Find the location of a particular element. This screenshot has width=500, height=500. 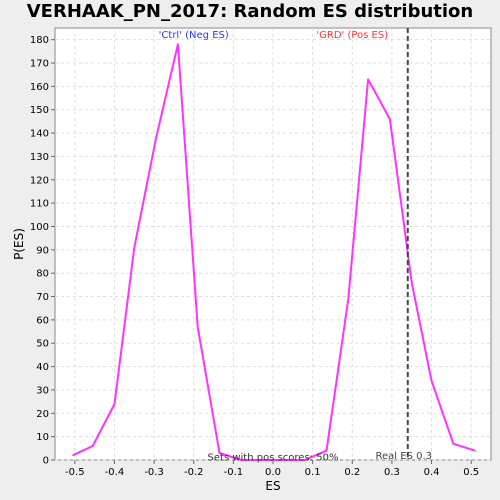

y-tick-label: 60 is located at coordinates (42, 320).